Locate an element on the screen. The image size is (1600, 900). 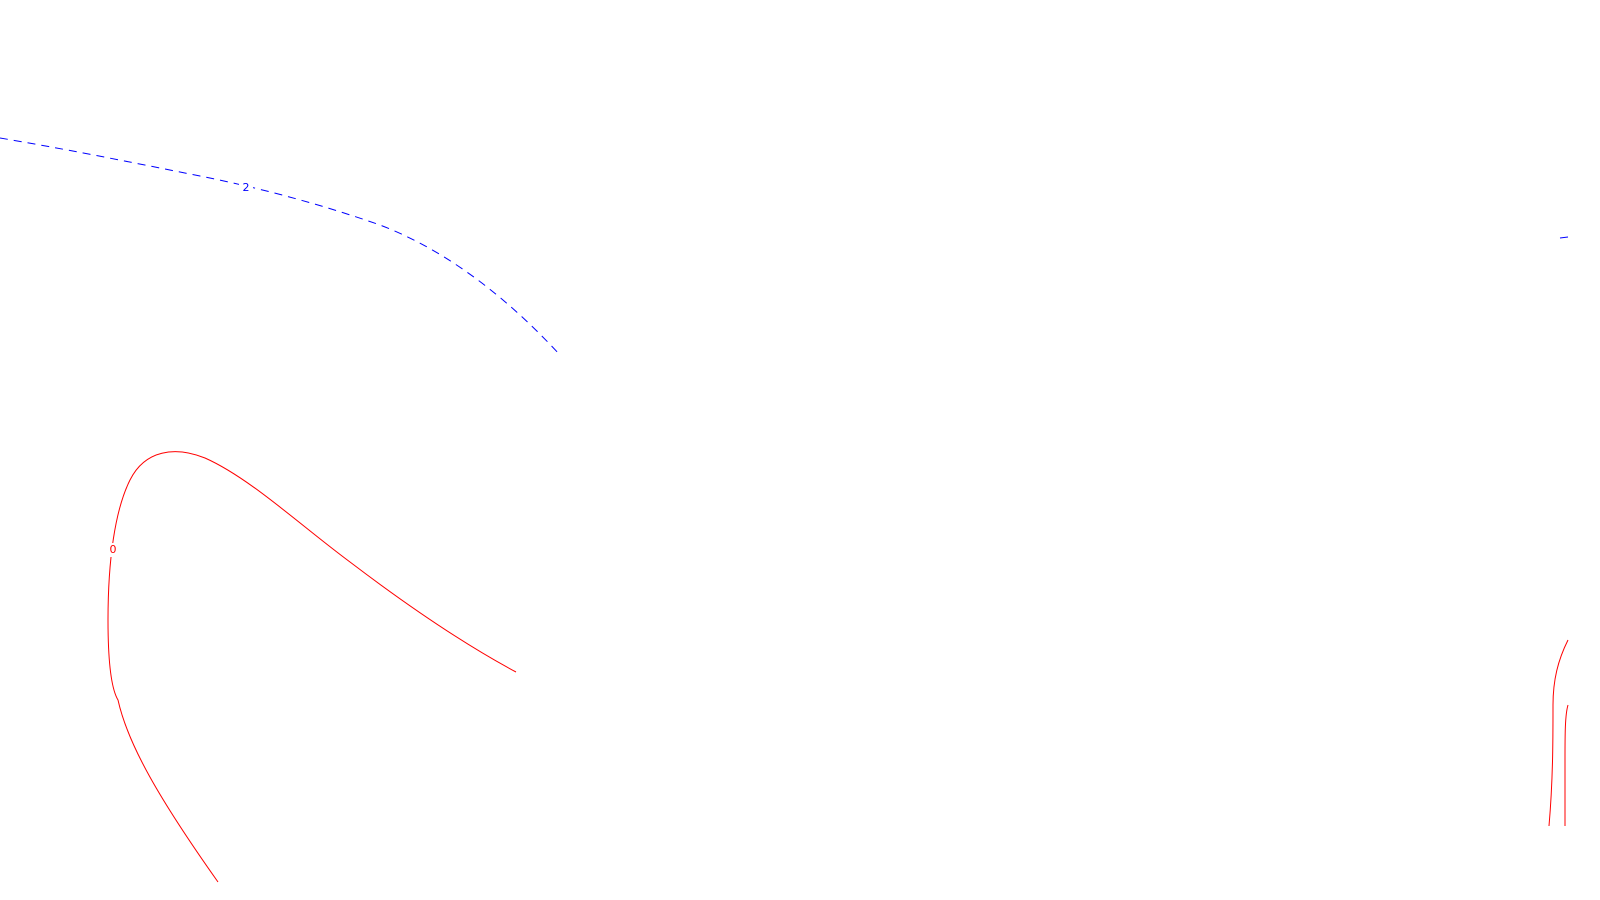
contour-label-2-left-gap is located at coordinates (246, 187).